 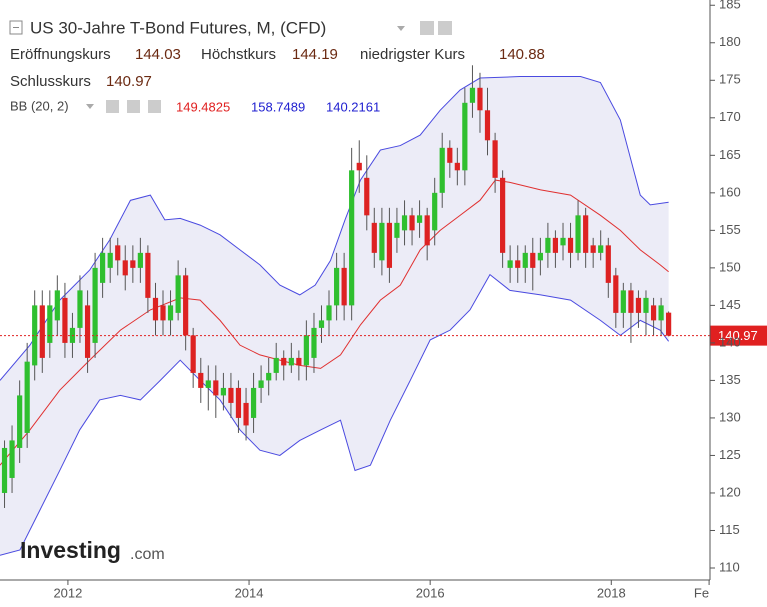 I want to click on y-tick-label: 185, so click(x=730, y=6).